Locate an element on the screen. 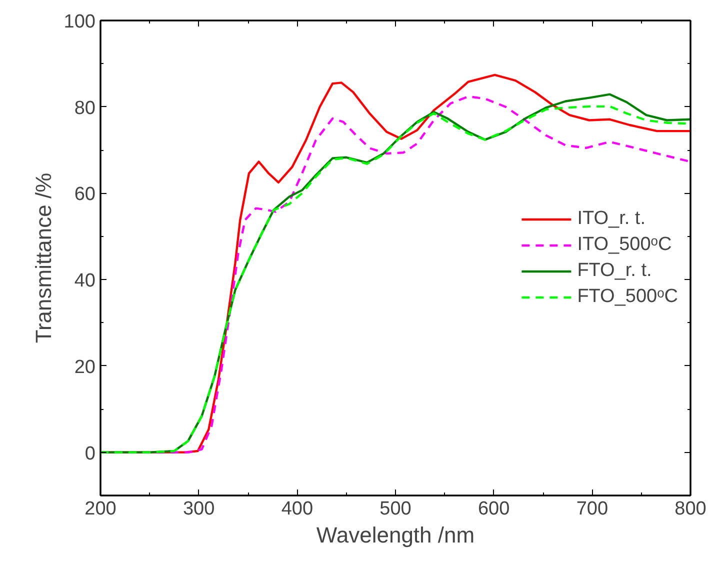 Image resolution: width=716 pixels, height=583 pixels. legend-label: ITO_r. t. is located at coordinates (611, 219).